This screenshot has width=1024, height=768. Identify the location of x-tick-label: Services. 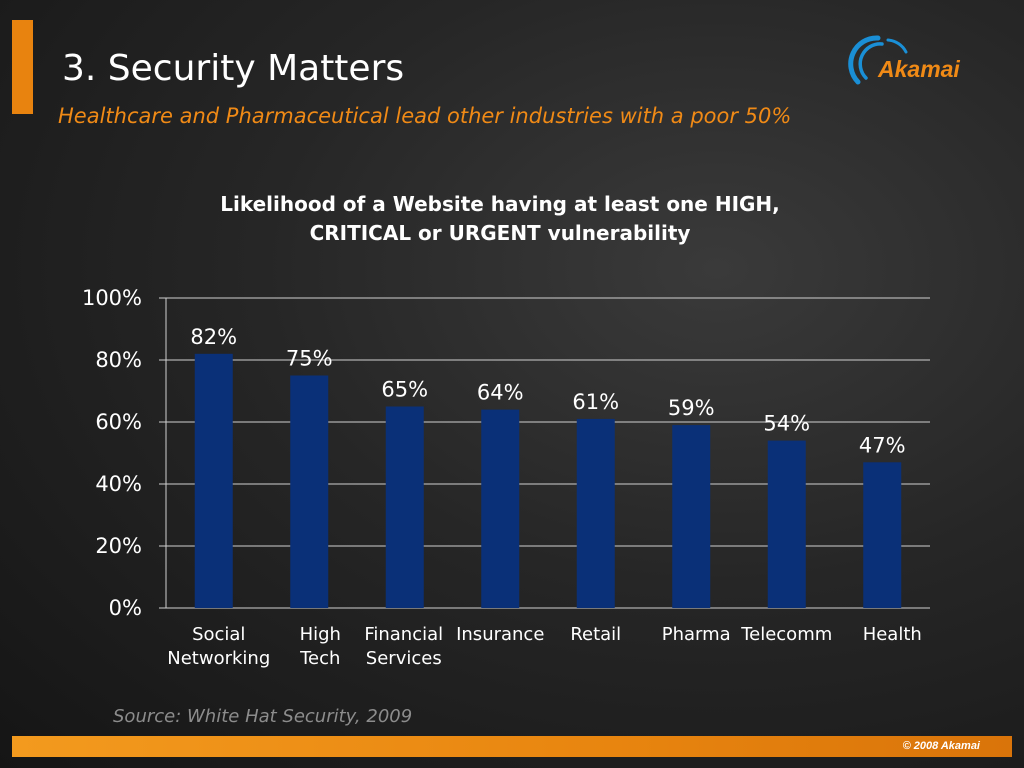
(404, 658).